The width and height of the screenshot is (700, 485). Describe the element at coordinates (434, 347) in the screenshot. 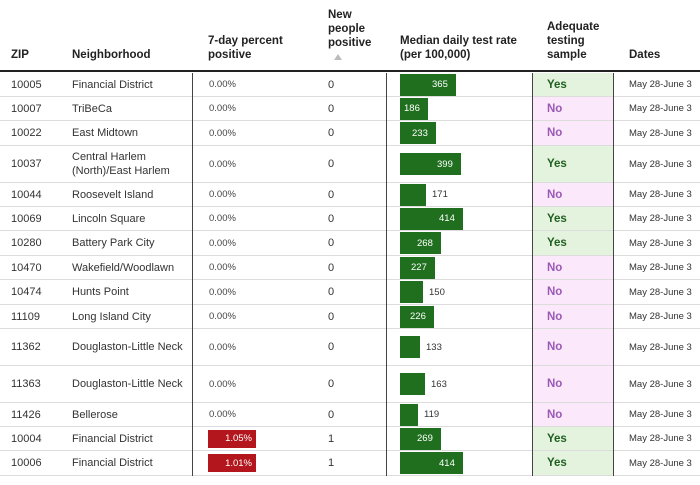

I see `test-rate-value: 133` at that location.